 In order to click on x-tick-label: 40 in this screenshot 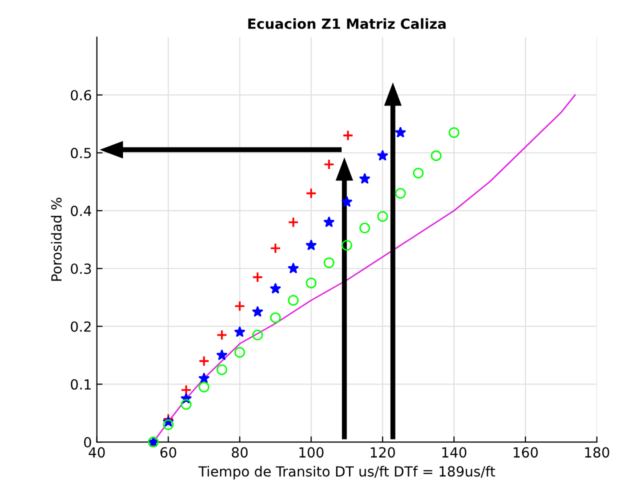, I will do `click(96, 452)`.